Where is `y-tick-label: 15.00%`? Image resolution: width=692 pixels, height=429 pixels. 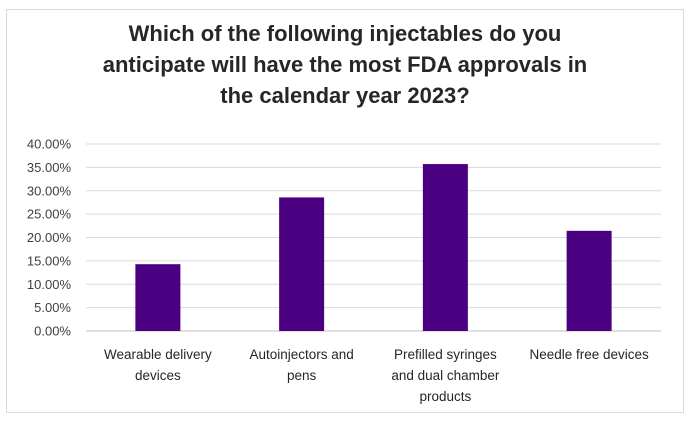 y-tick-label: 15.00% is located at coordinates (49, 260).